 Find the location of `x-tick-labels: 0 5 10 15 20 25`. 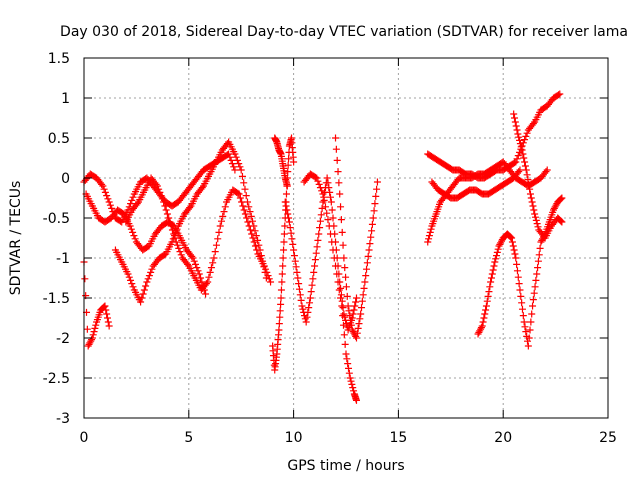

x-tick-labels: 0 5 10 15 20 25 is located at coordinates (348, 438).